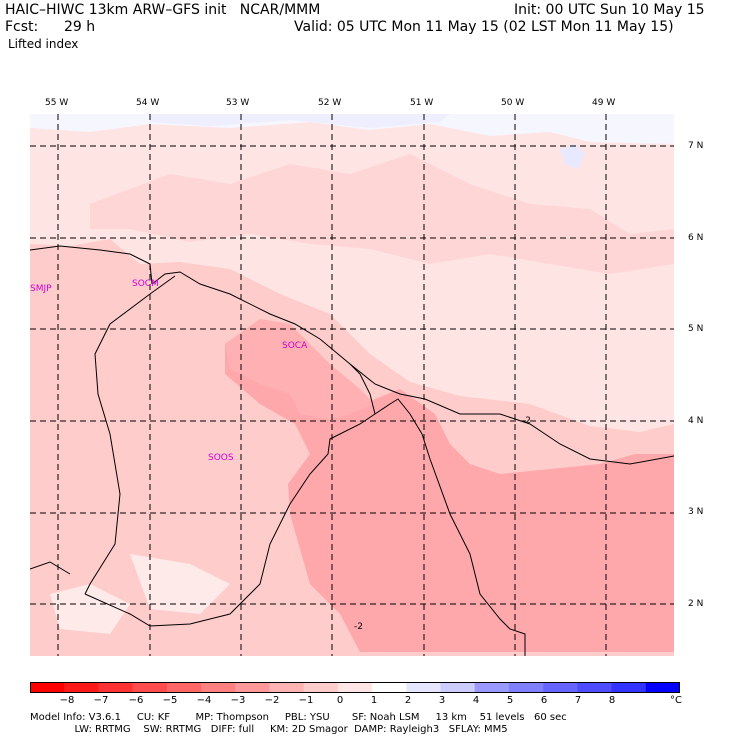  Describe the element at coordinates (696, 604) in the screenshot. I see `lat-label: 2 N` at that location.